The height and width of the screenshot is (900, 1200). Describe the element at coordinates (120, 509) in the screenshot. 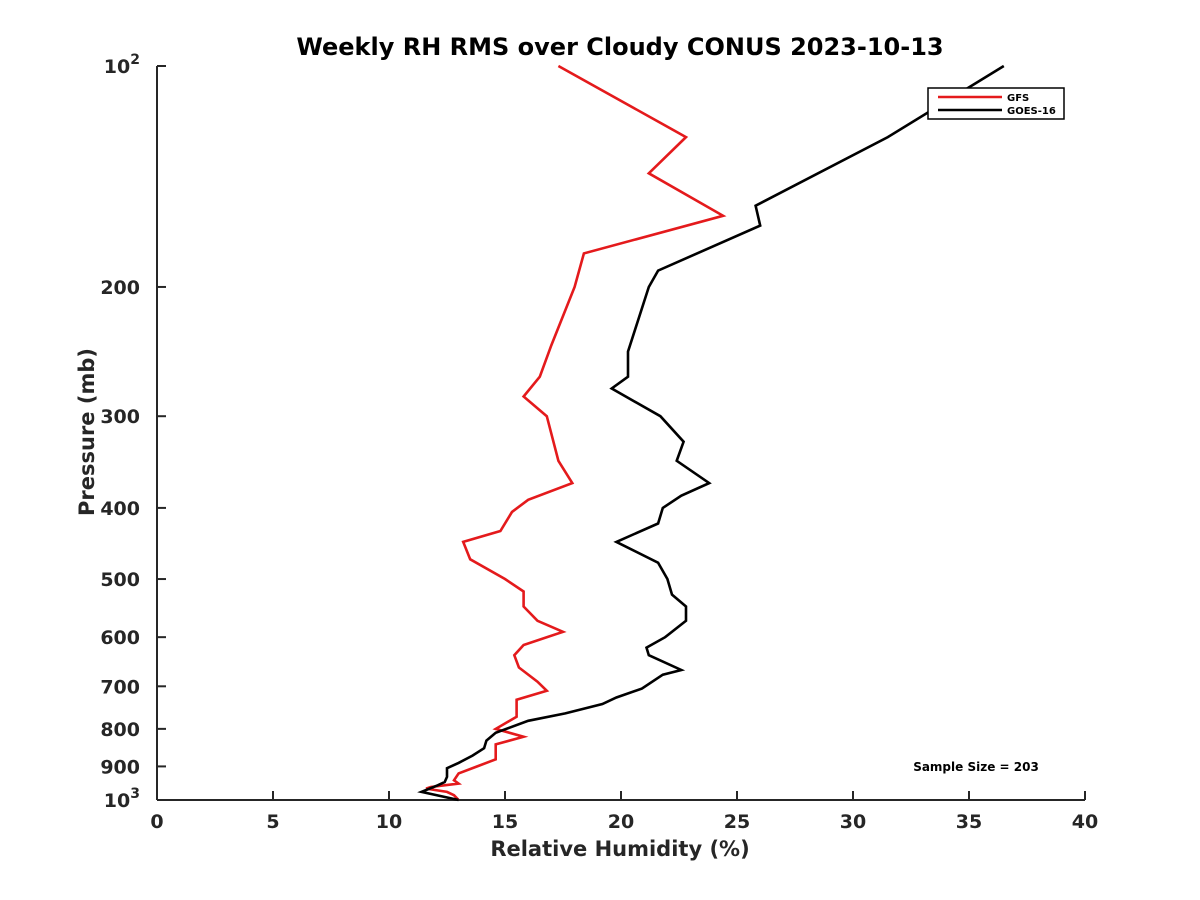

I see `y-tick-label: 400` at that location.